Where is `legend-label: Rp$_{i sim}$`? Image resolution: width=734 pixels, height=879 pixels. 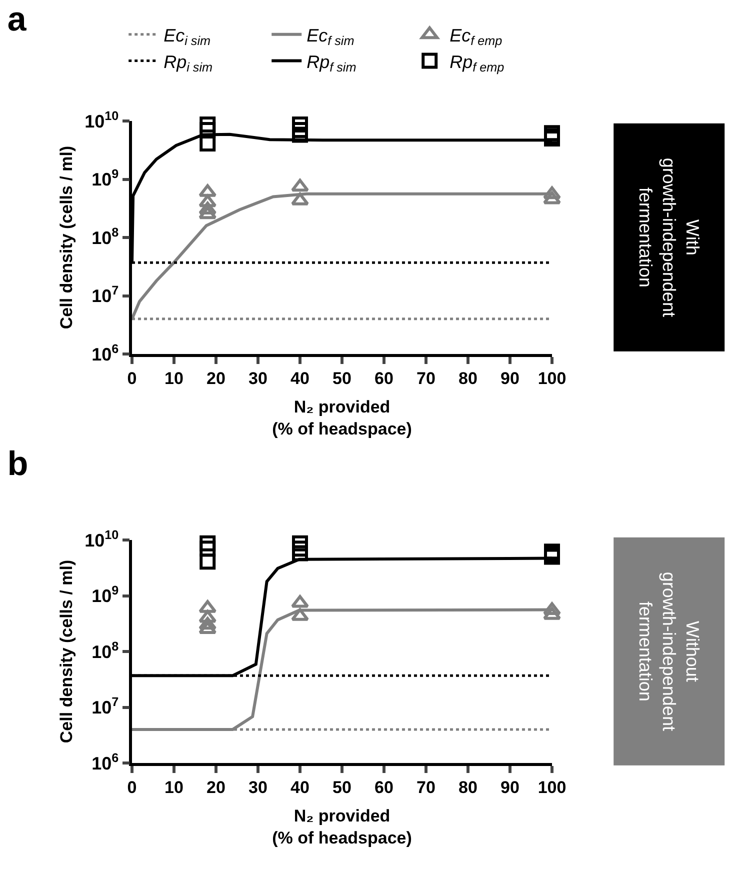 legend-label: Rp$_{i sim}$ is located at coordinates (188, 63).